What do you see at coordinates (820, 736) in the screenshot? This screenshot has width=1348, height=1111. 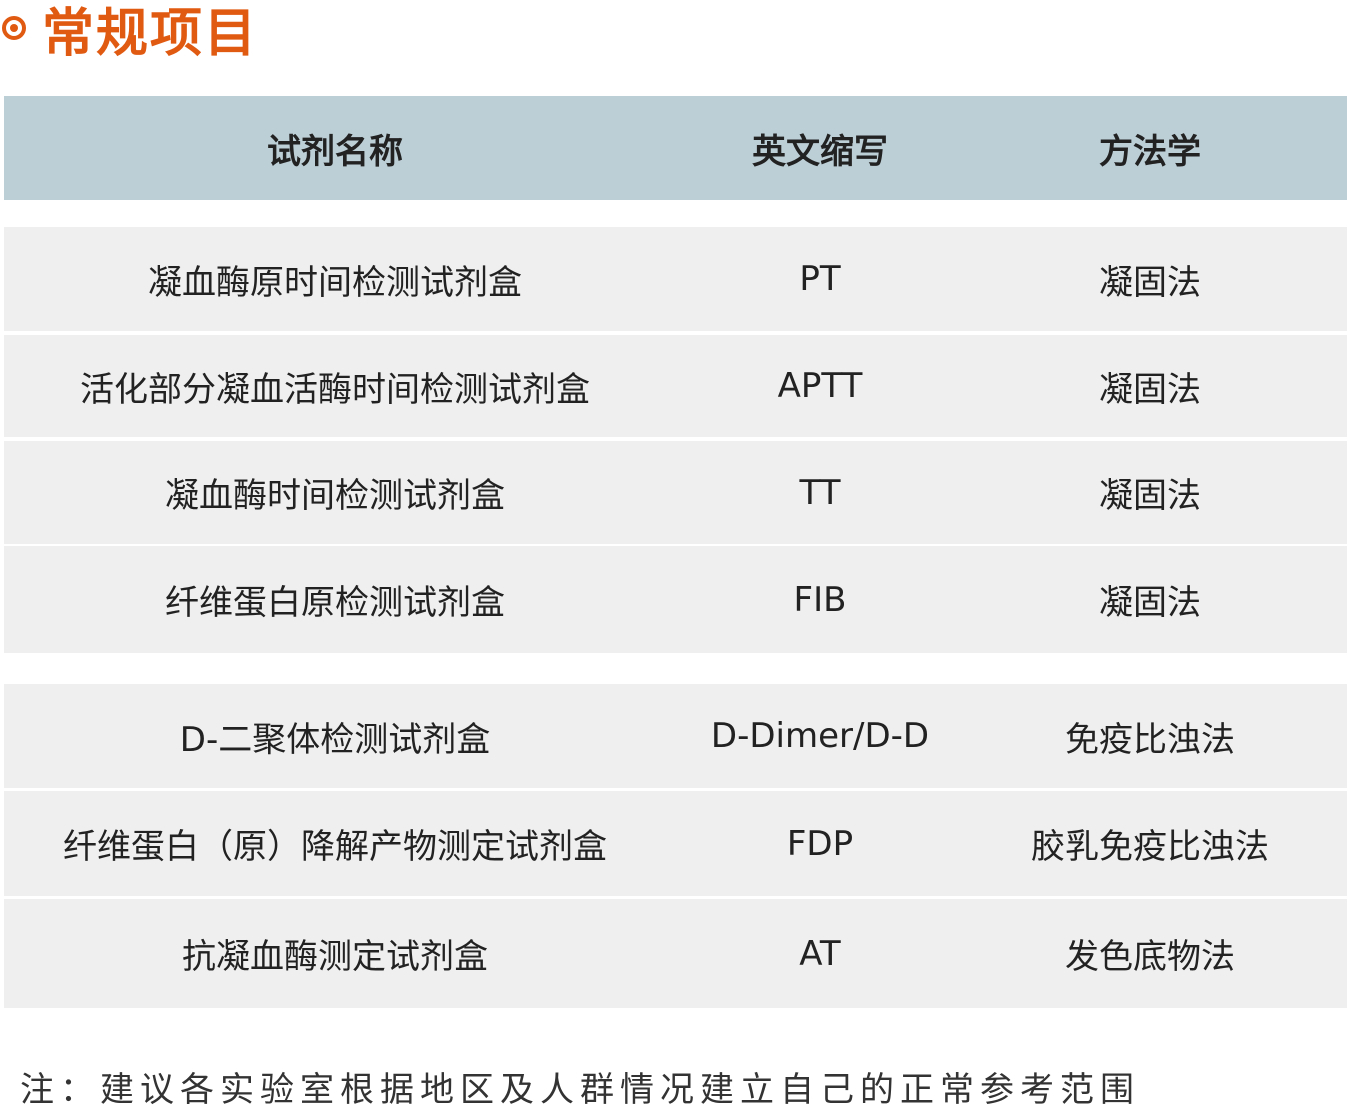 I see `cell-abbreviation: D-Dimer/D-D` at bounding box center [820, 736].